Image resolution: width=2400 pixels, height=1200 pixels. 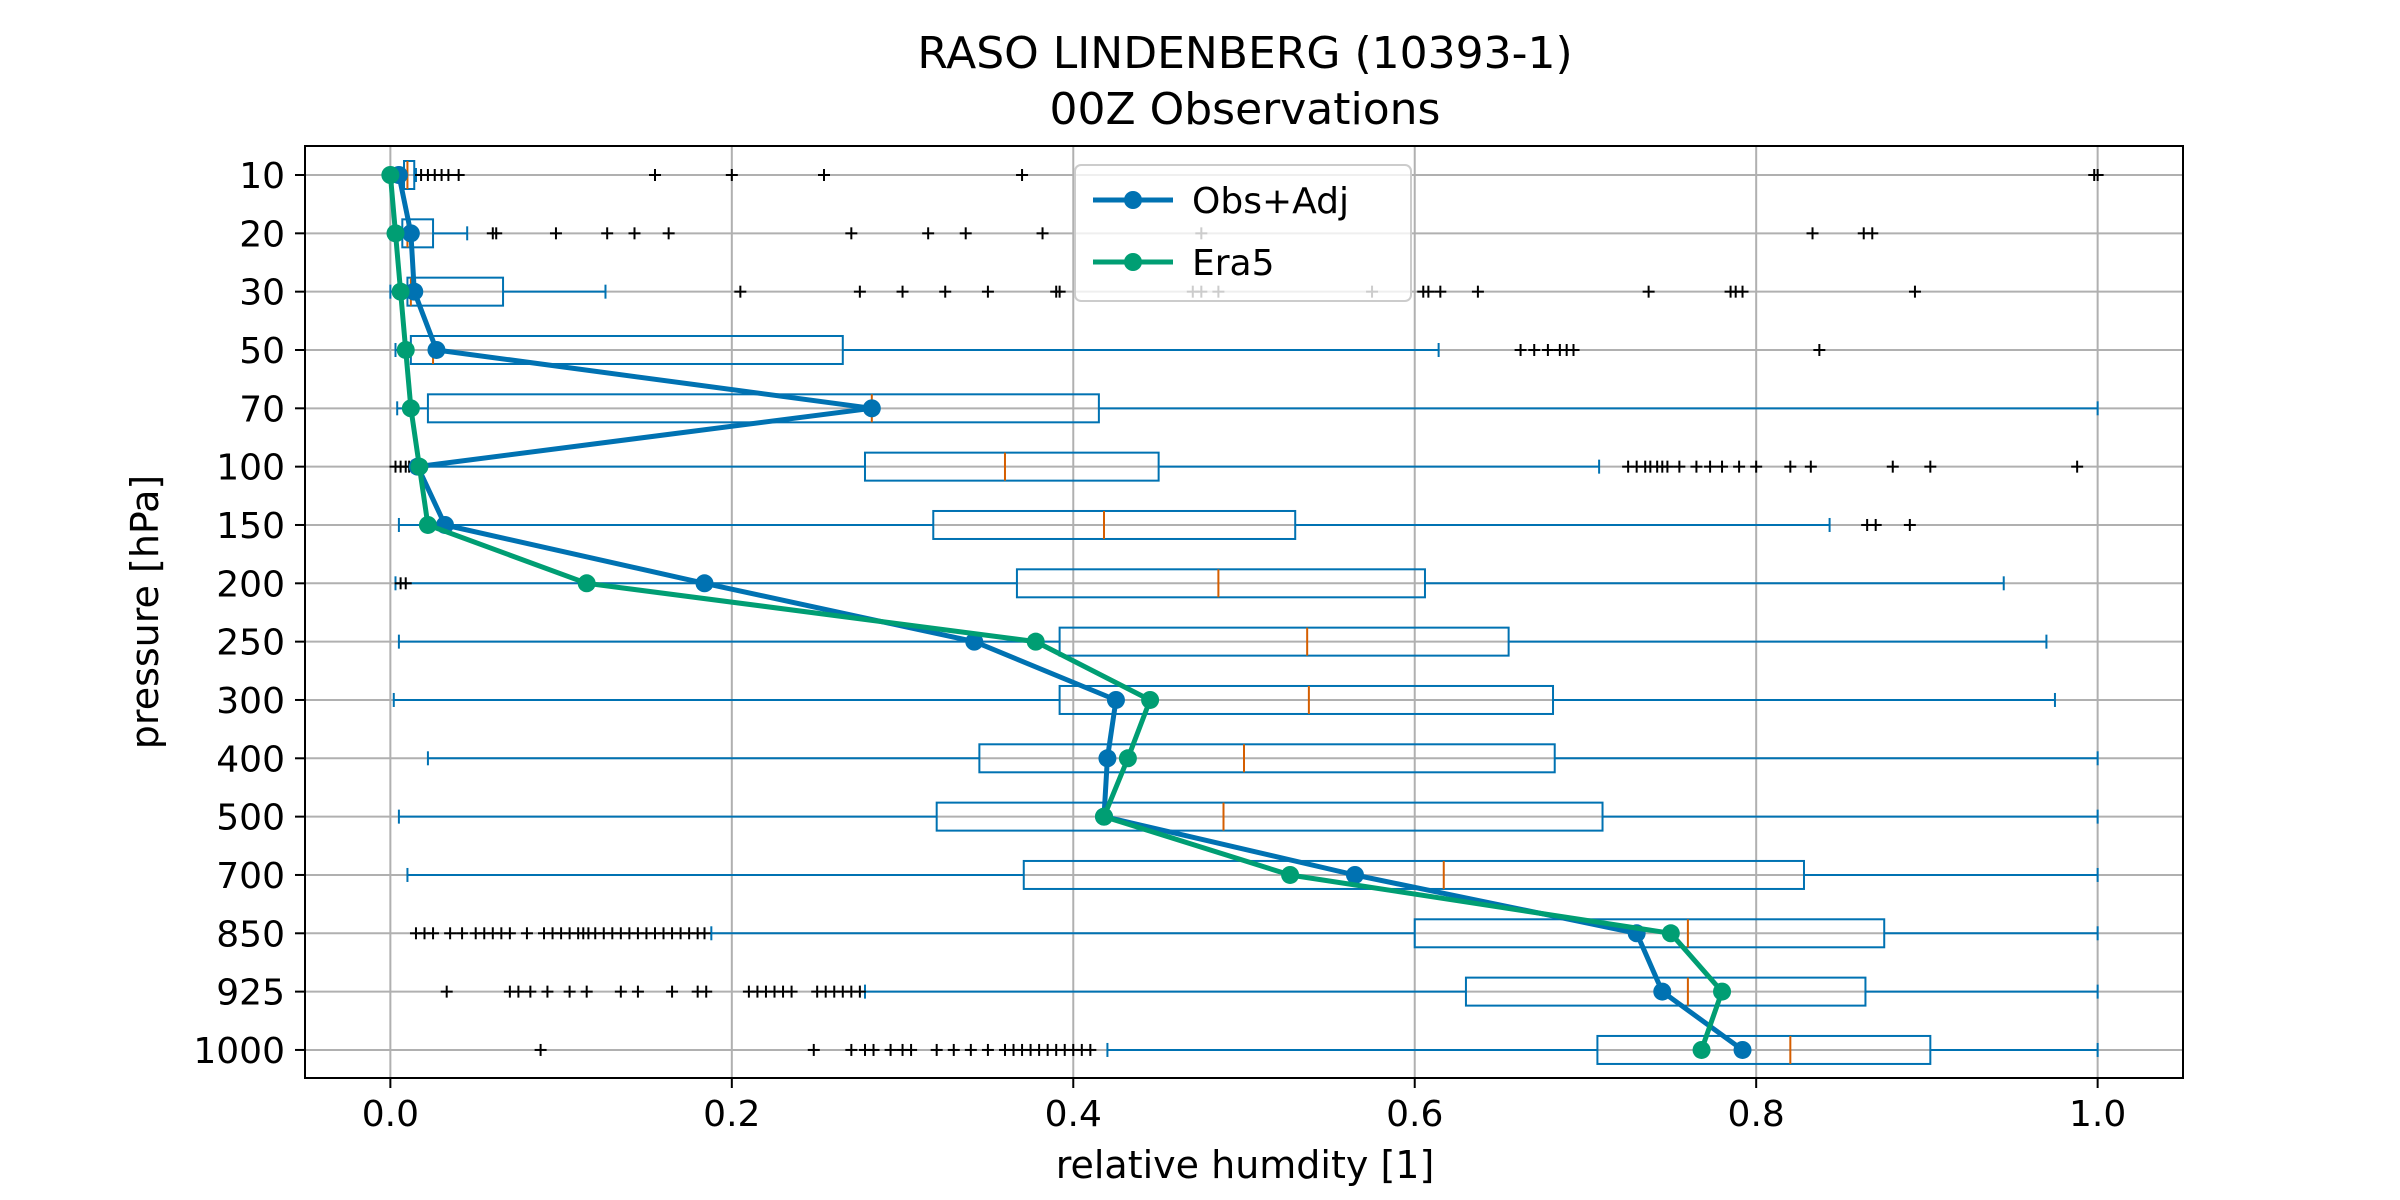 I want to click on y-tick-label: 20, so click(x=262, y=234).